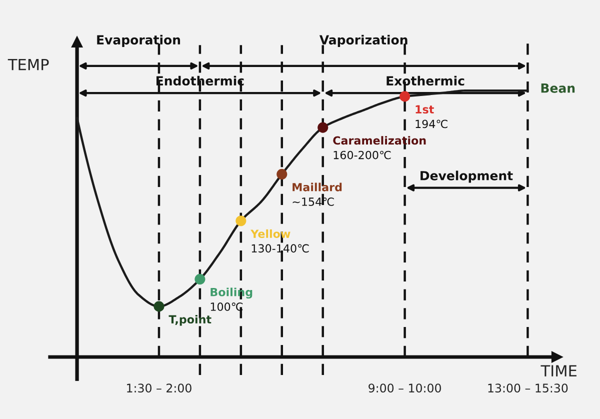  What do you see at coordinates (558, 88) in the screenshot?
I see `legend-label: Bean` at bounding box center [558, 88].